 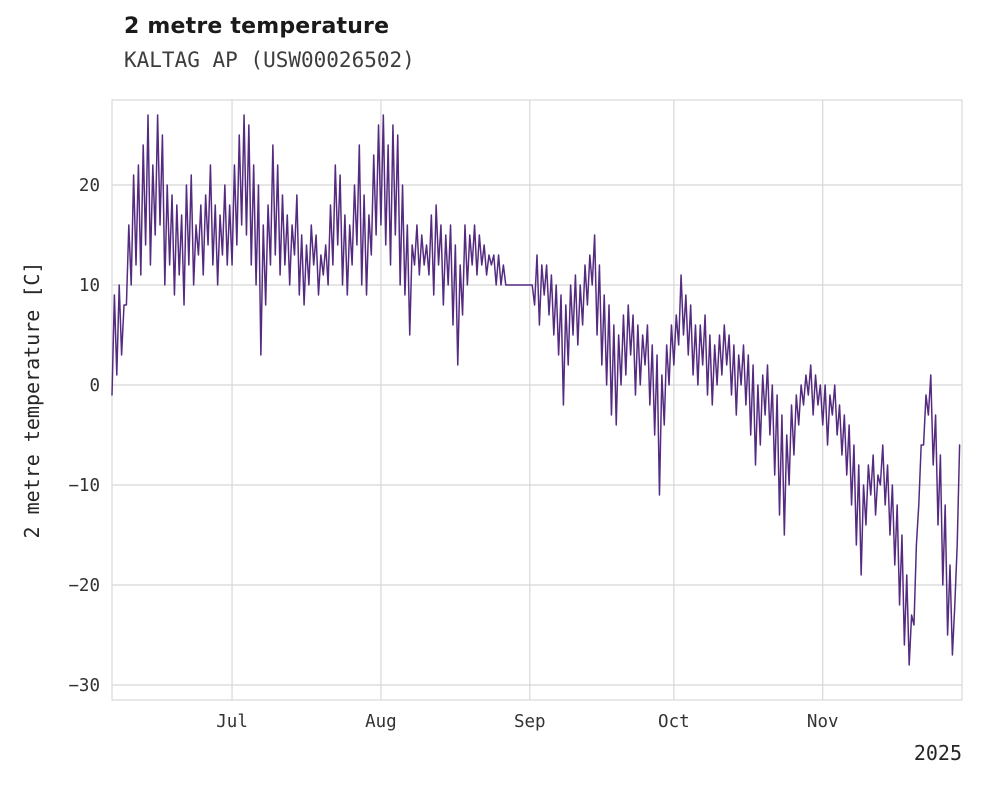 I want to click on y-tick-label: −20, so click(x=84, y=586).